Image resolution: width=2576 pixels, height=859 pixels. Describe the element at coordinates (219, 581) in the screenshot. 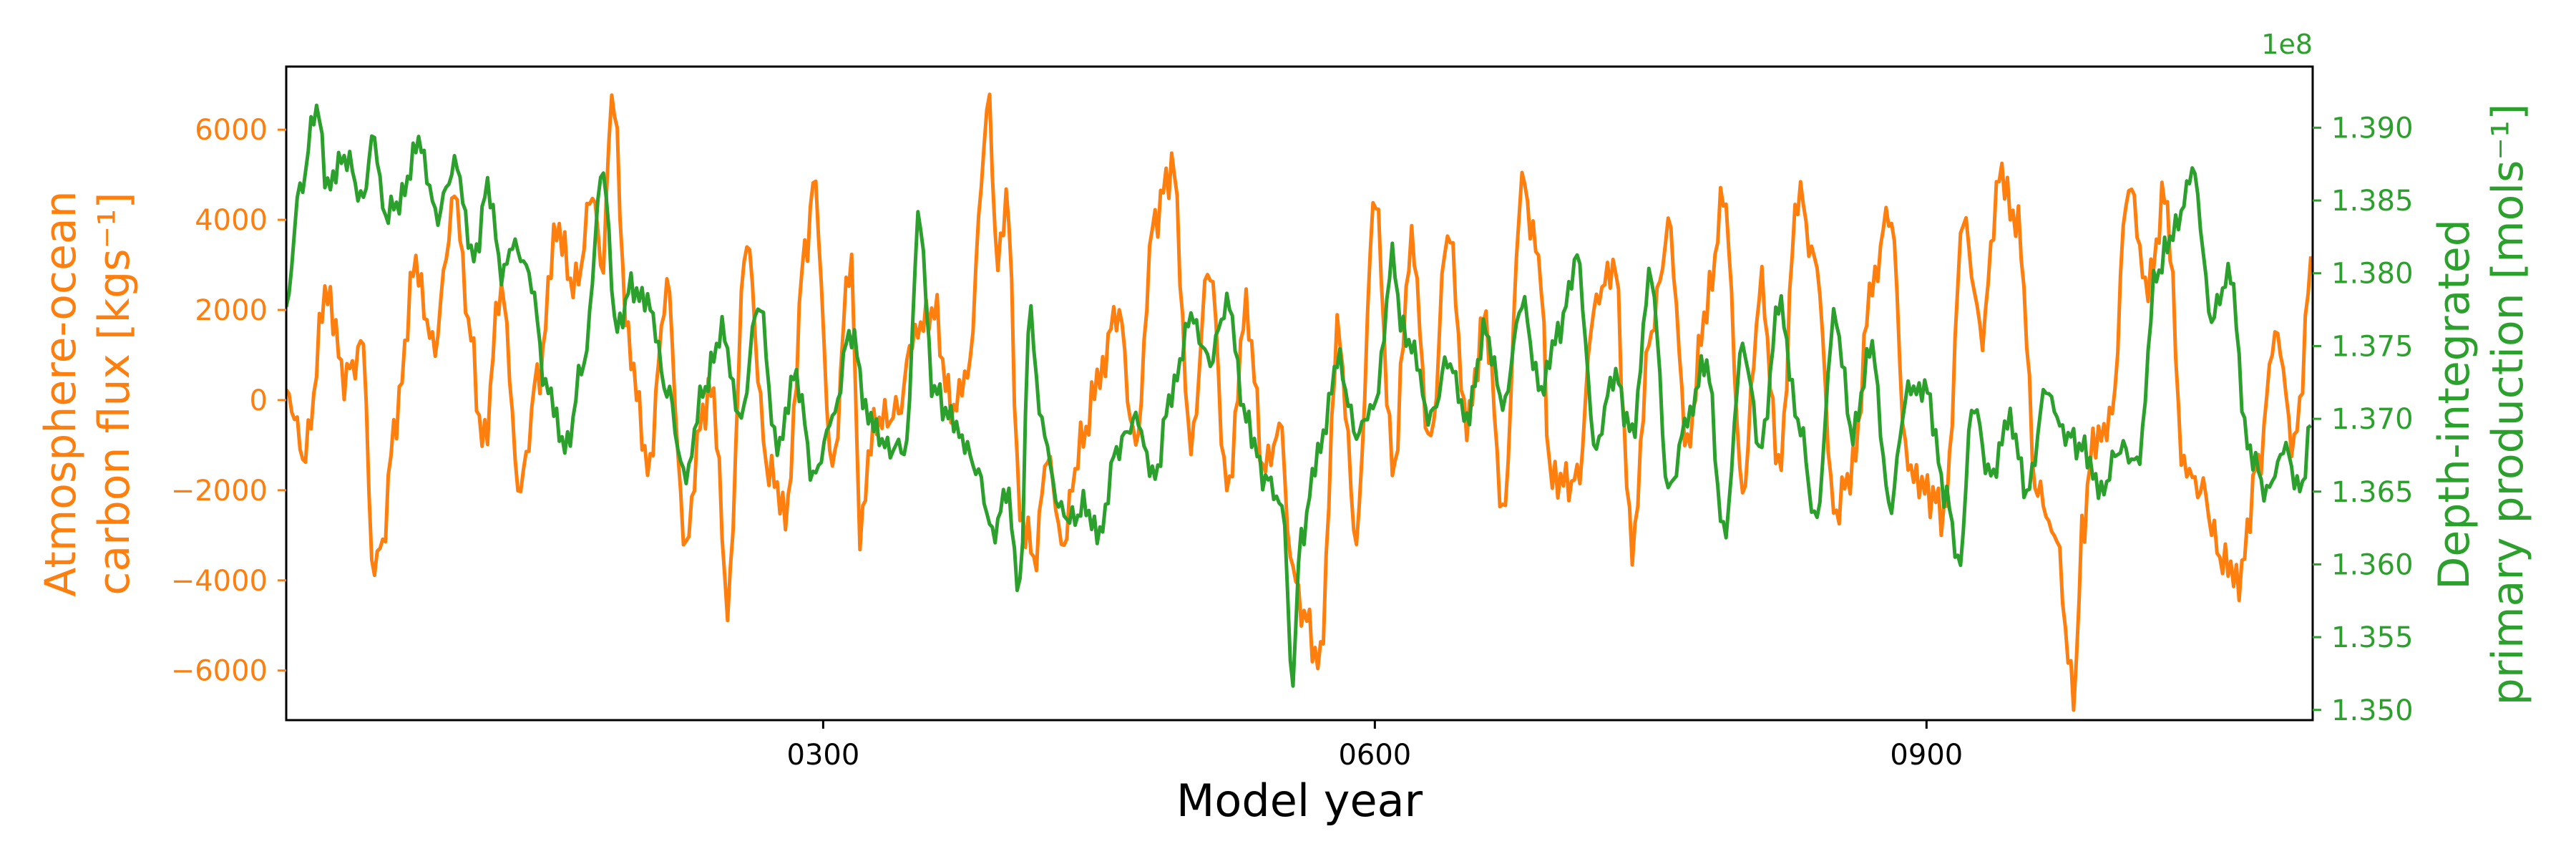

I see `left-tick-label: −4000` at that location.